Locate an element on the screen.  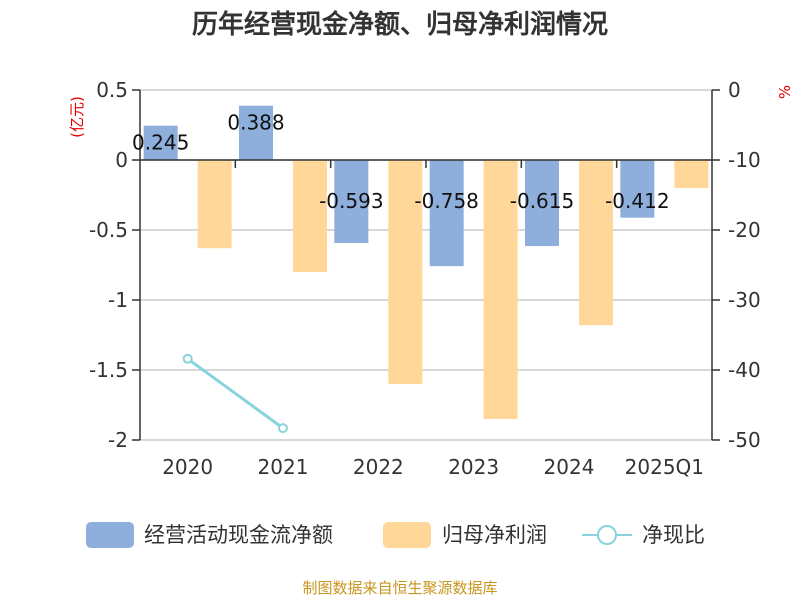
legend-label-ratio: 净现比 is located at coordinates (673, 535).